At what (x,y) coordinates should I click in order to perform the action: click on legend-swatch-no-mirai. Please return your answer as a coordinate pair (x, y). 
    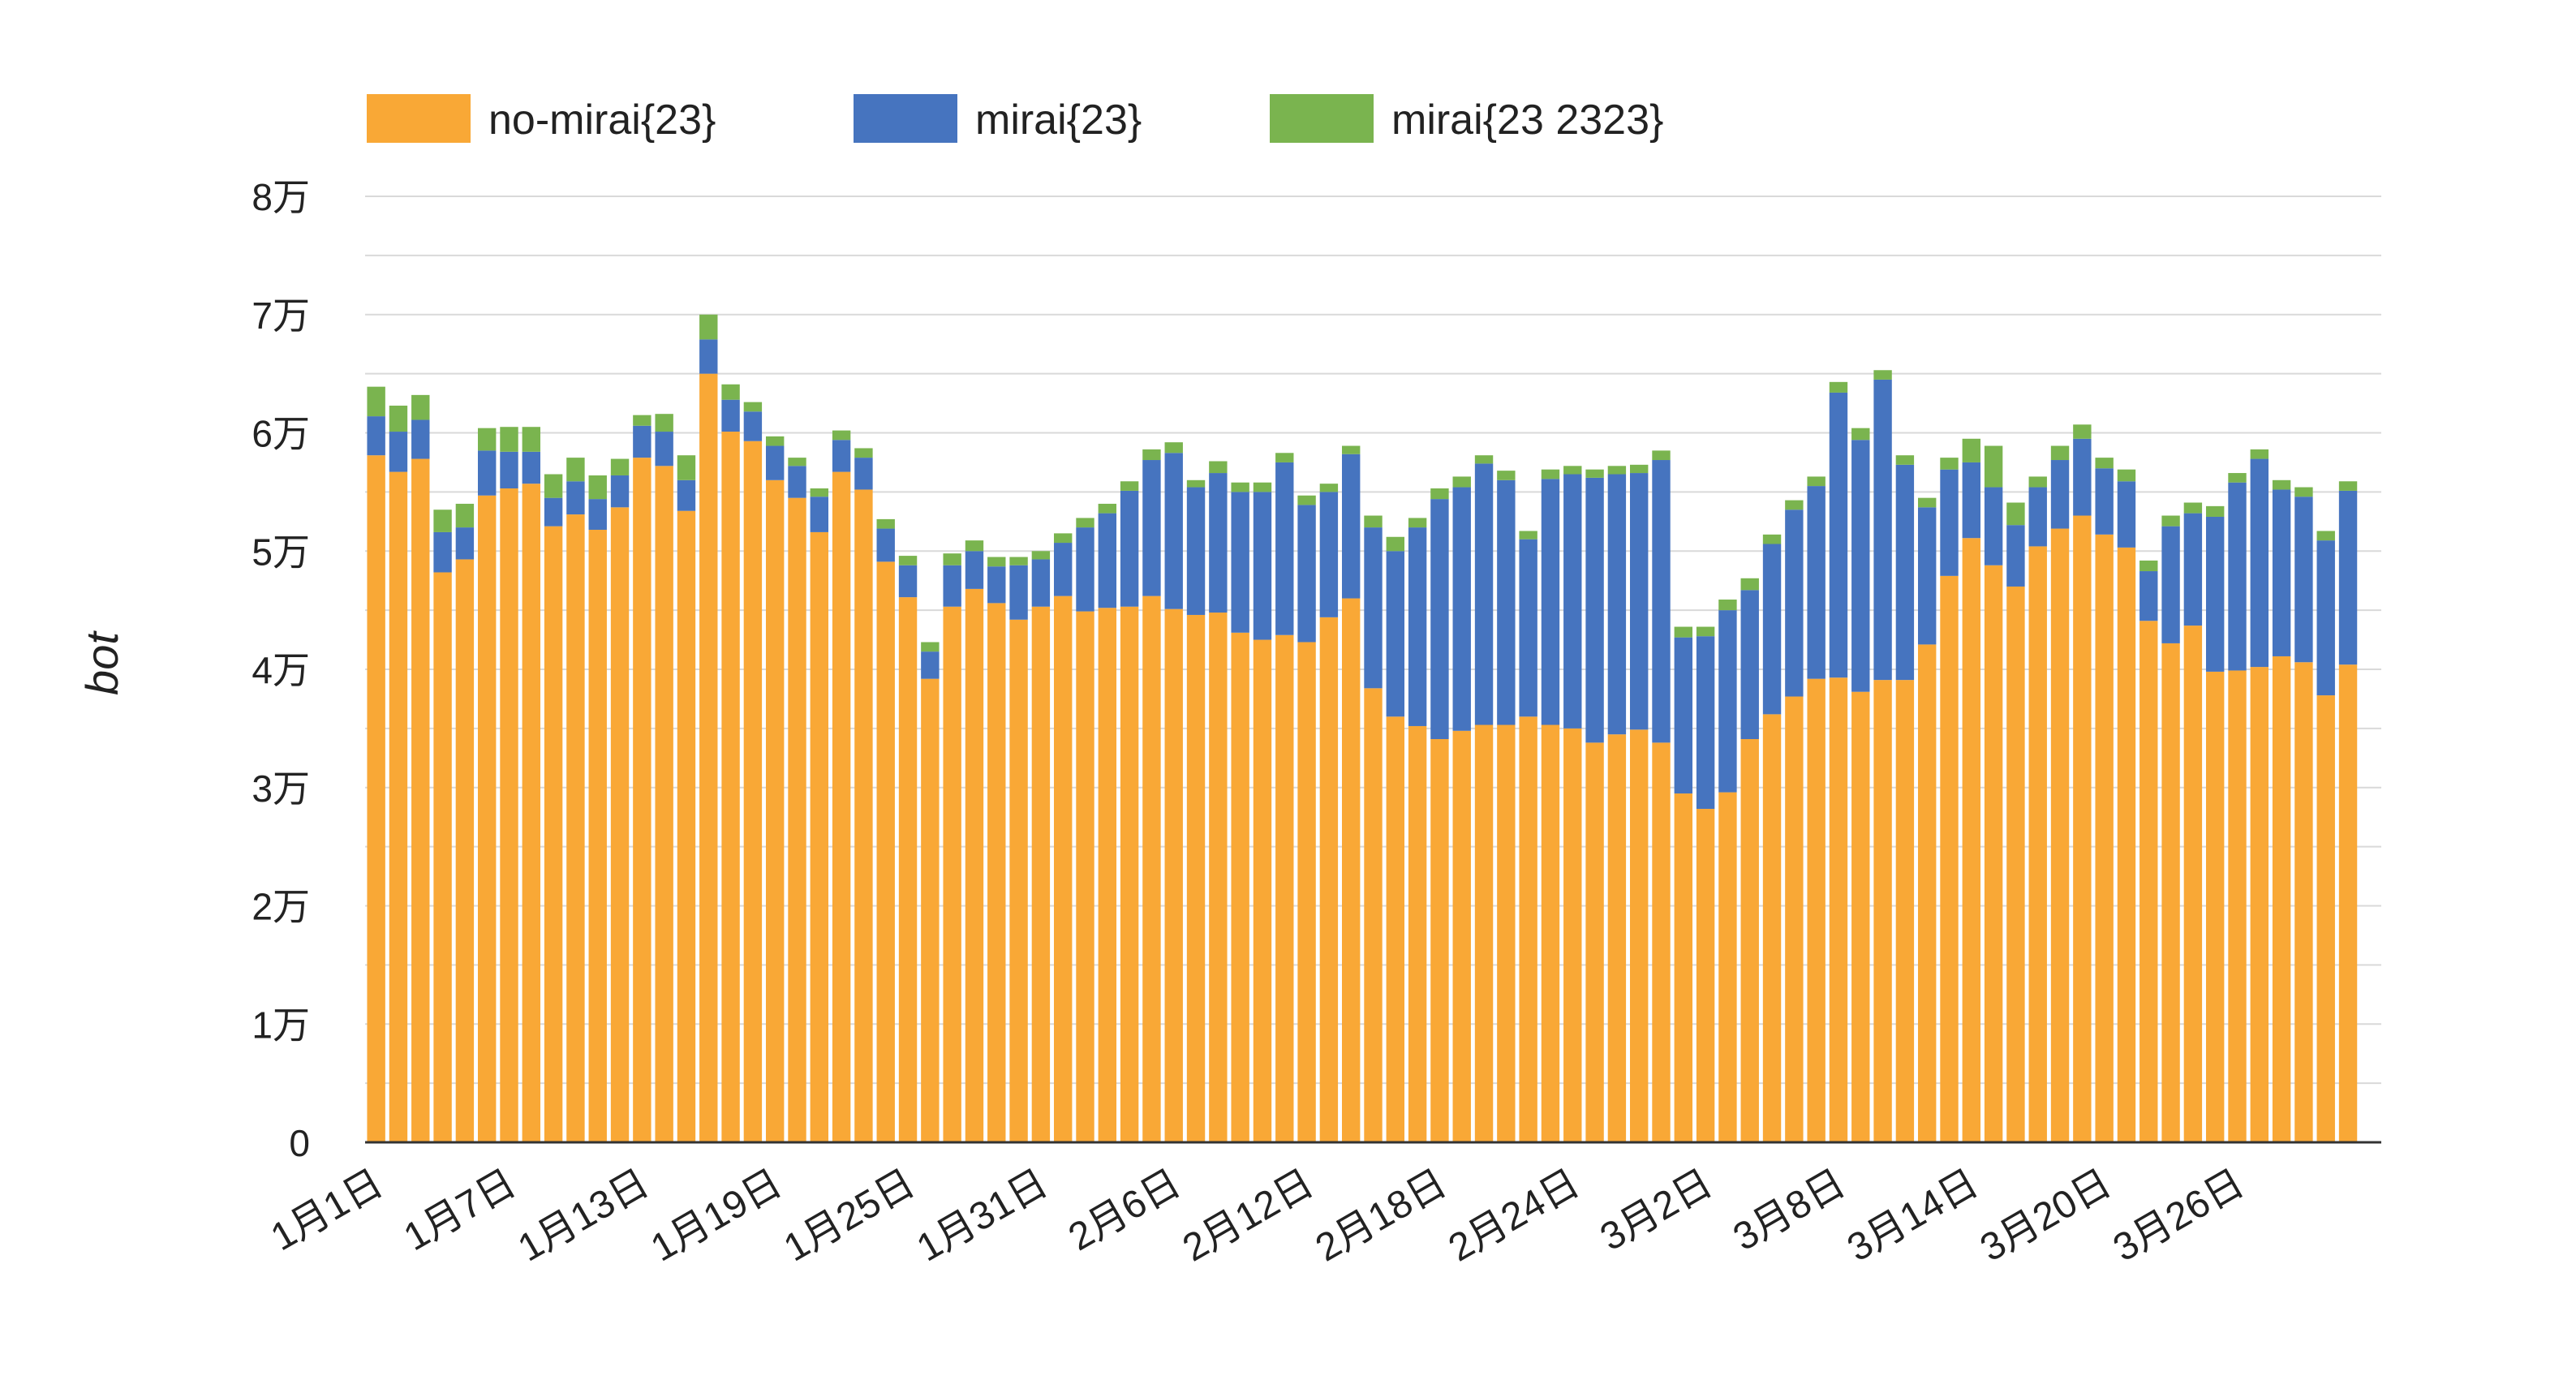
    Looking at the image, I should click on (419, 118).